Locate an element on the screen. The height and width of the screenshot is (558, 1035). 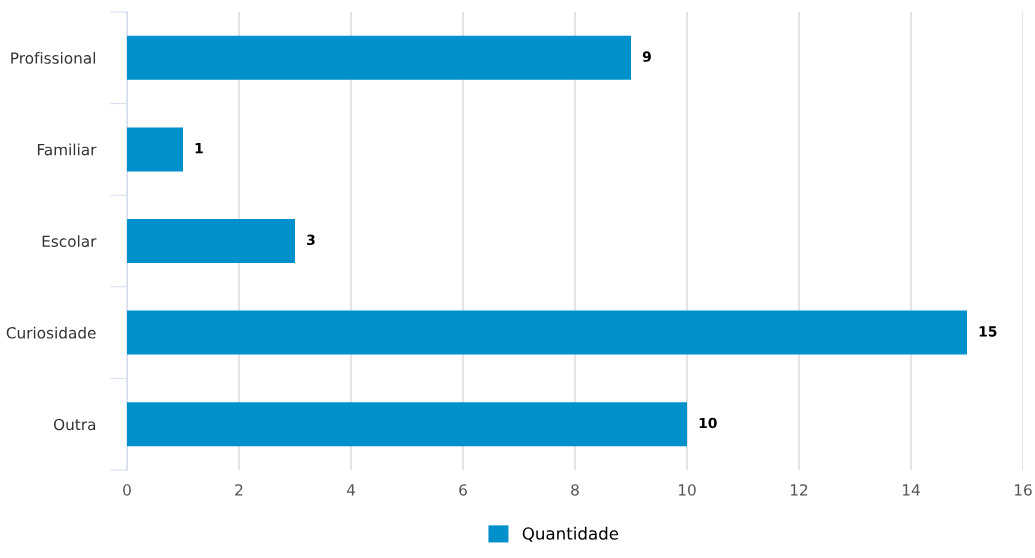
x-tick-label: 10 is located at coordinates (687, 490).